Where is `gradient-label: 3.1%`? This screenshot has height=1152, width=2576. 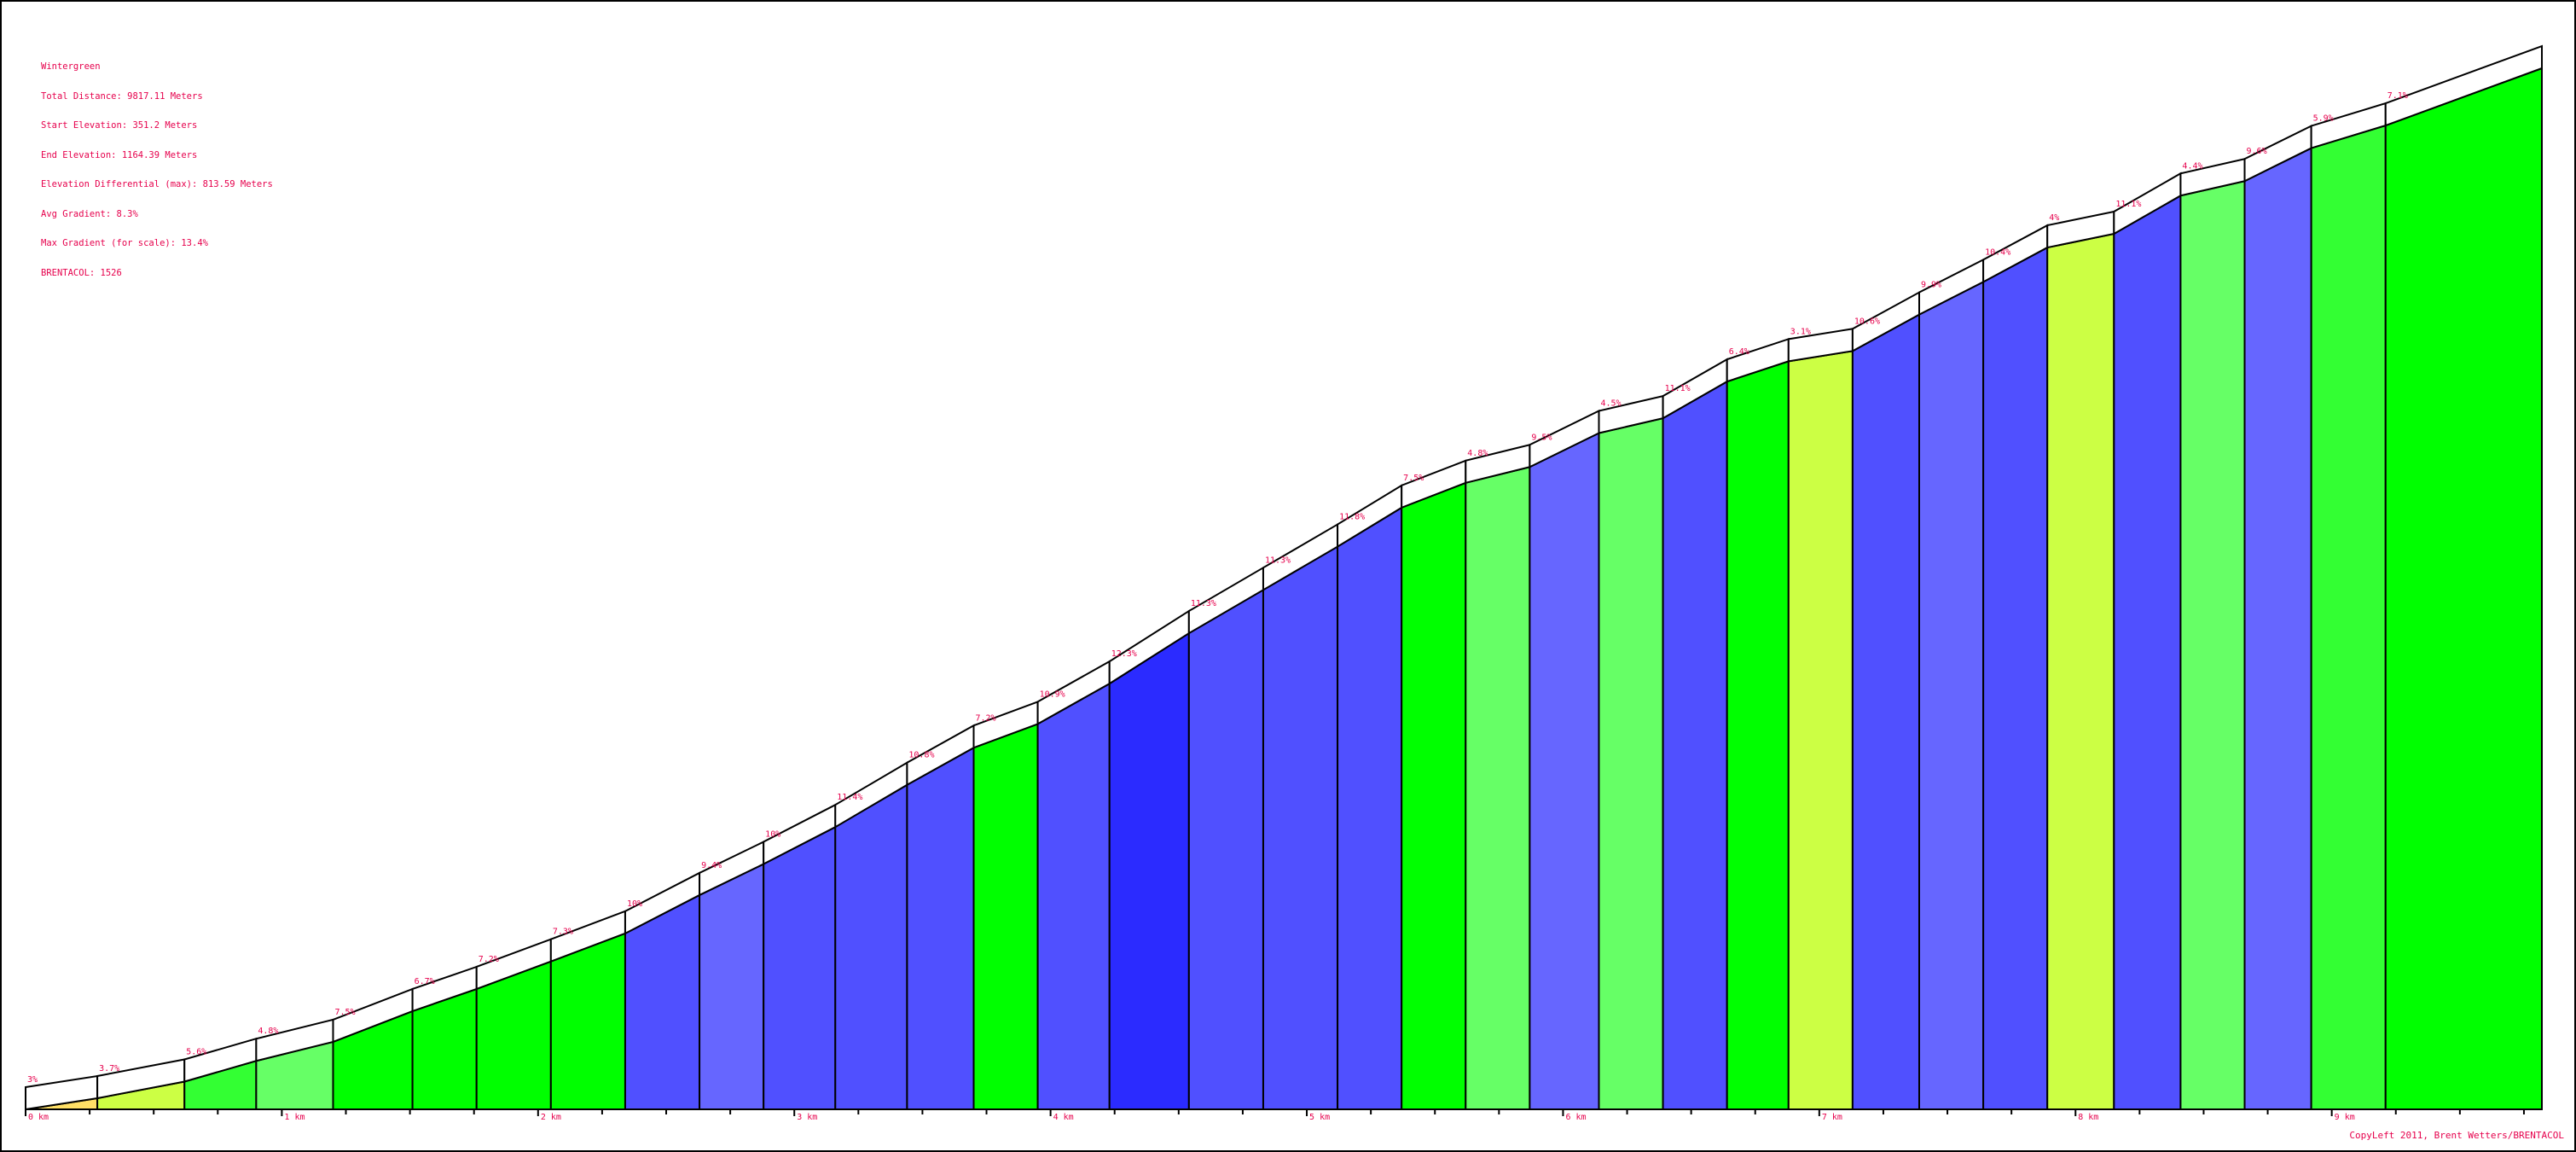 gradient-label: 3.1% is located at coordinates (1800, 331).